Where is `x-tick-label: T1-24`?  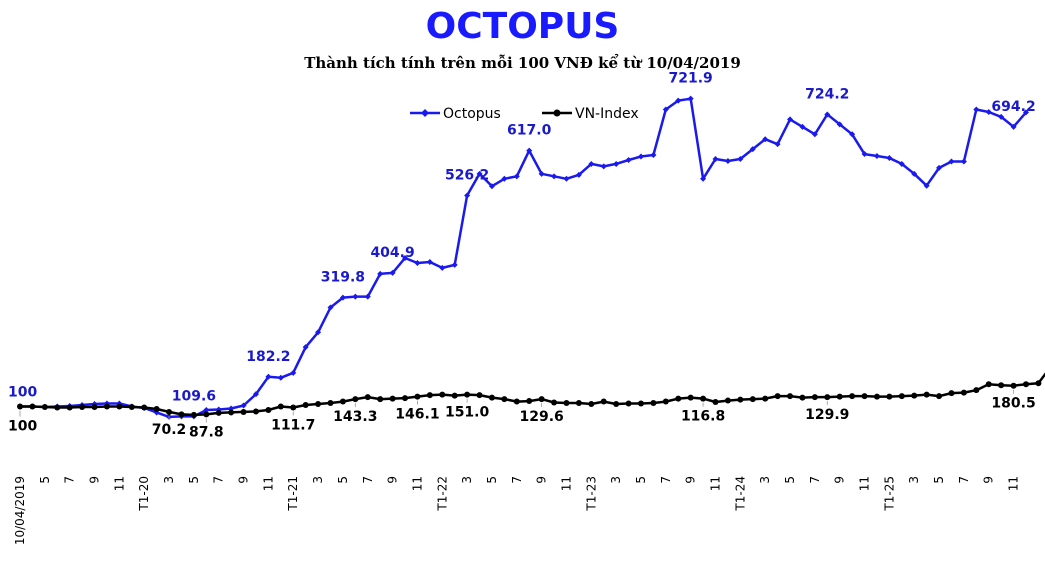 x-tick-label: T1-24 is located at coordinates (740, 494).